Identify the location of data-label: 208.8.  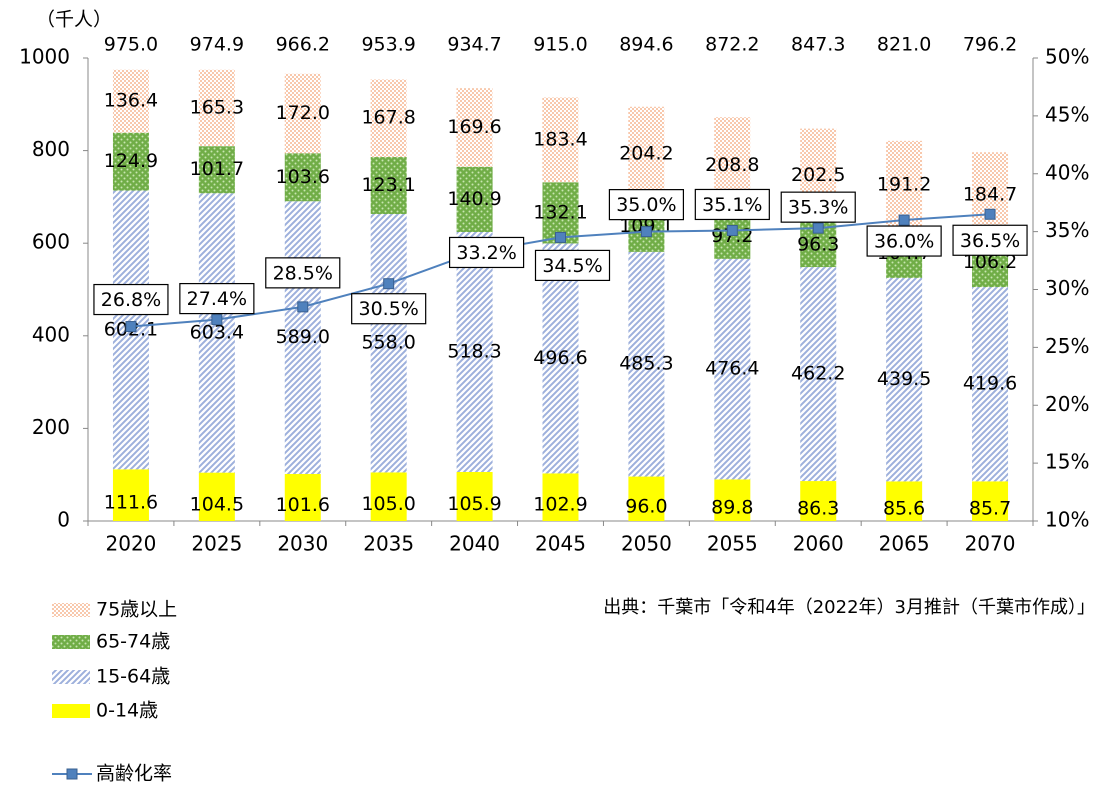
(732, 165).